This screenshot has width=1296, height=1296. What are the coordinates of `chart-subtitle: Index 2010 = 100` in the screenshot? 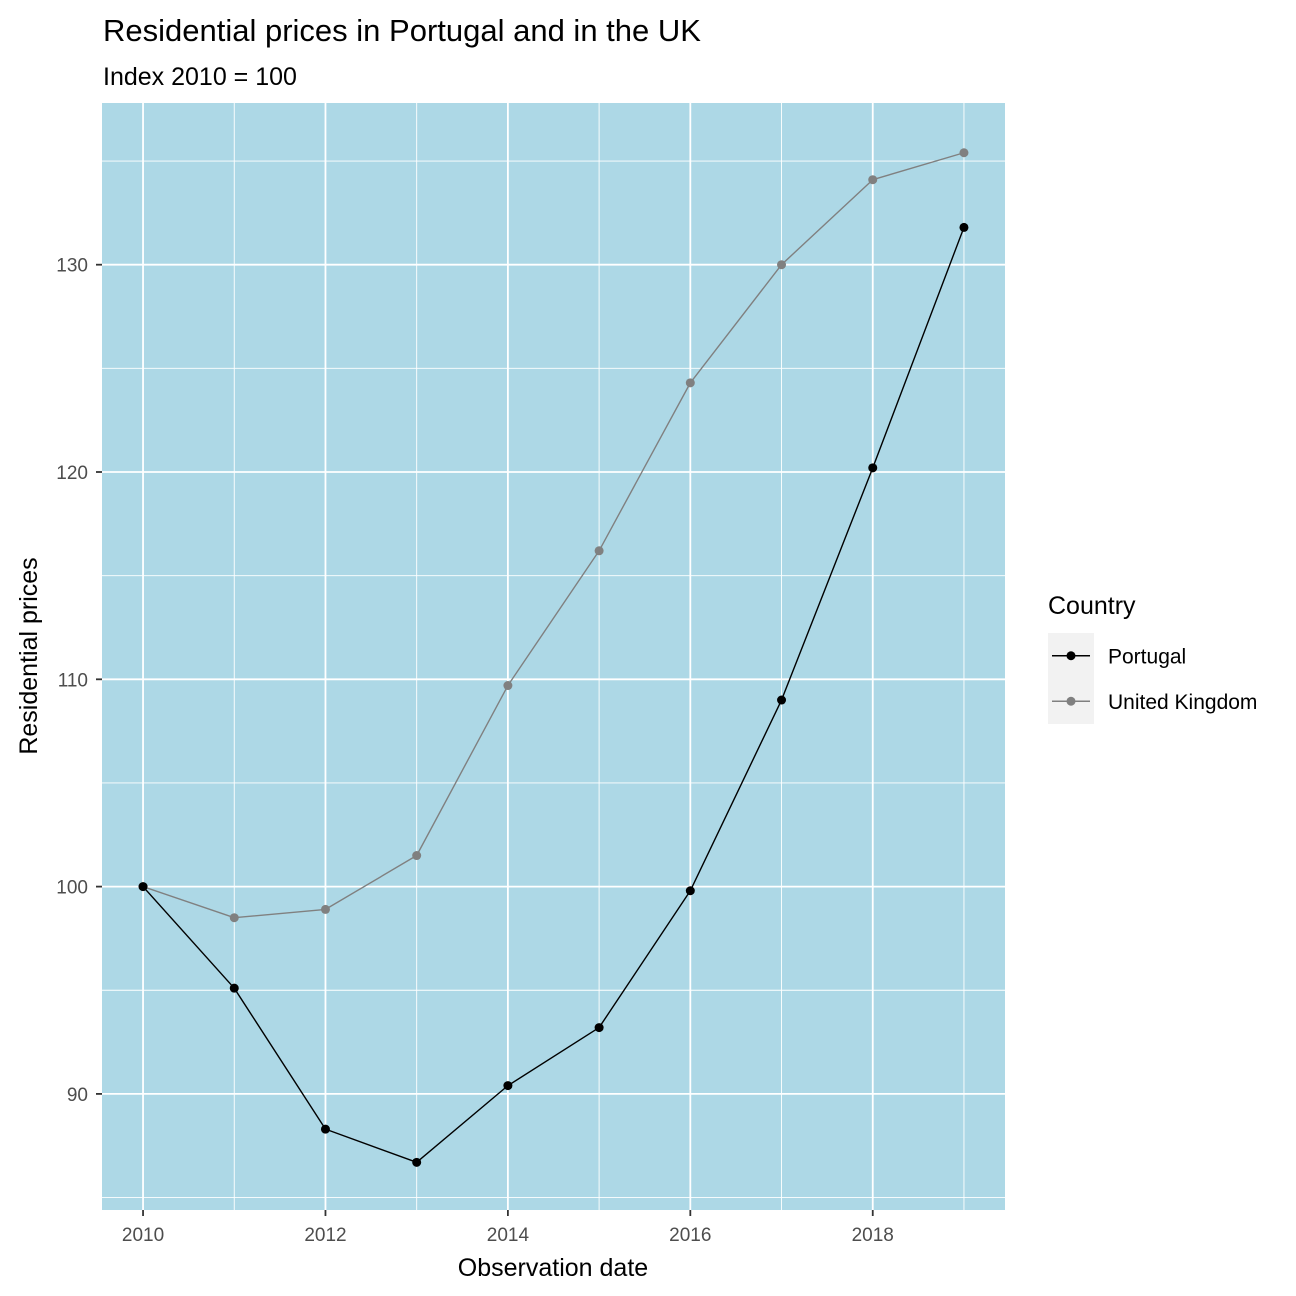 It's located at (200, 77).